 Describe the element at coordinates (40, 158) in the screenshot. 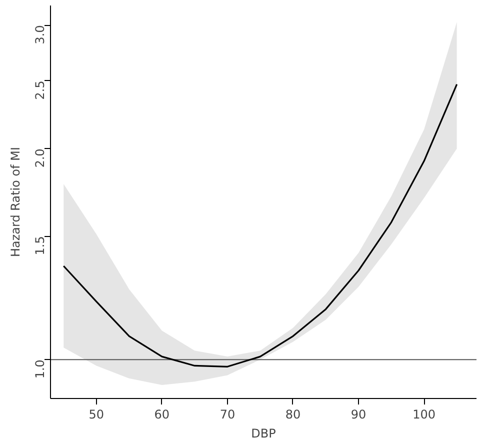

I see `y-tick-label: 2.0` at that location.